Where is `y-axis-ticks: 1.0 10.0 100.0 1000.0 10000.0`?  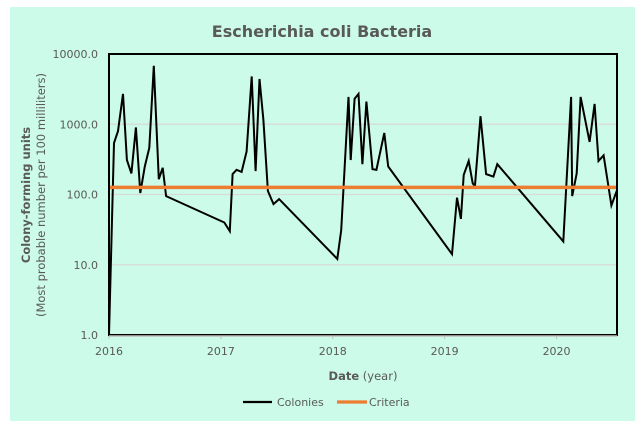 y-axis-ticks: 1.0 10.0 100.0 1000.0 10000.0 is located at coordinates (76, 195).